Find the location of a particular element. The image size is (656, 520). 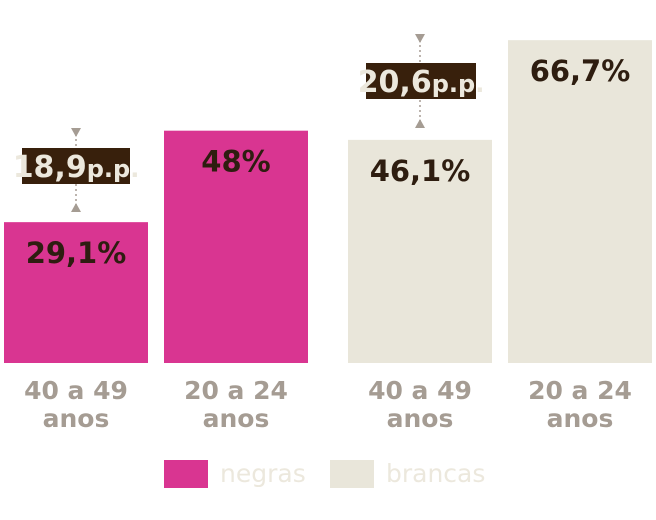

bar-value-label: 46,1% is located at coordinates (420, 171).